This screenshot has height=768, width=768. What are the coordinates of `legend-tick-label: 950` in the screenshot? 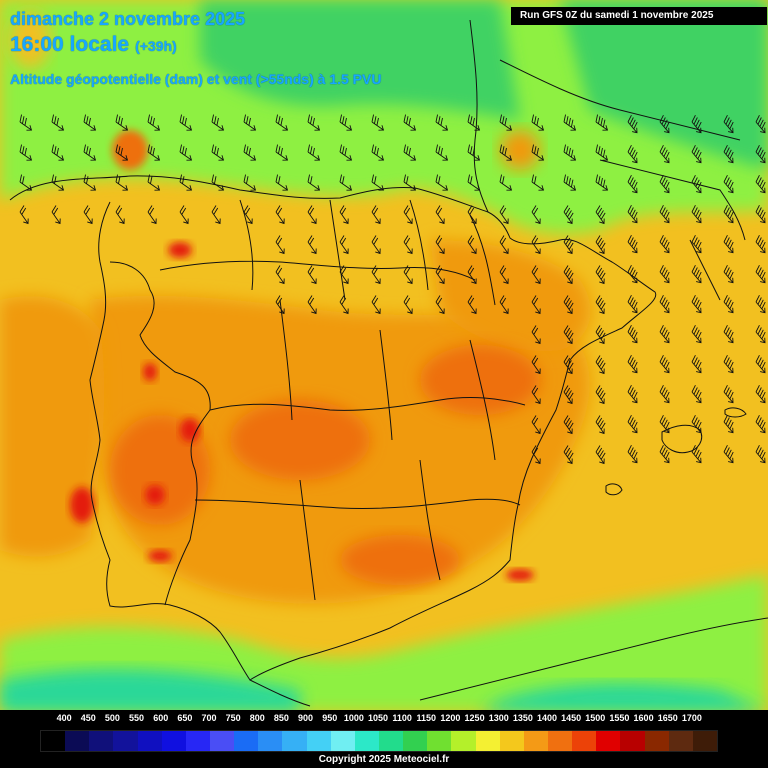 It's located at (330, 718).